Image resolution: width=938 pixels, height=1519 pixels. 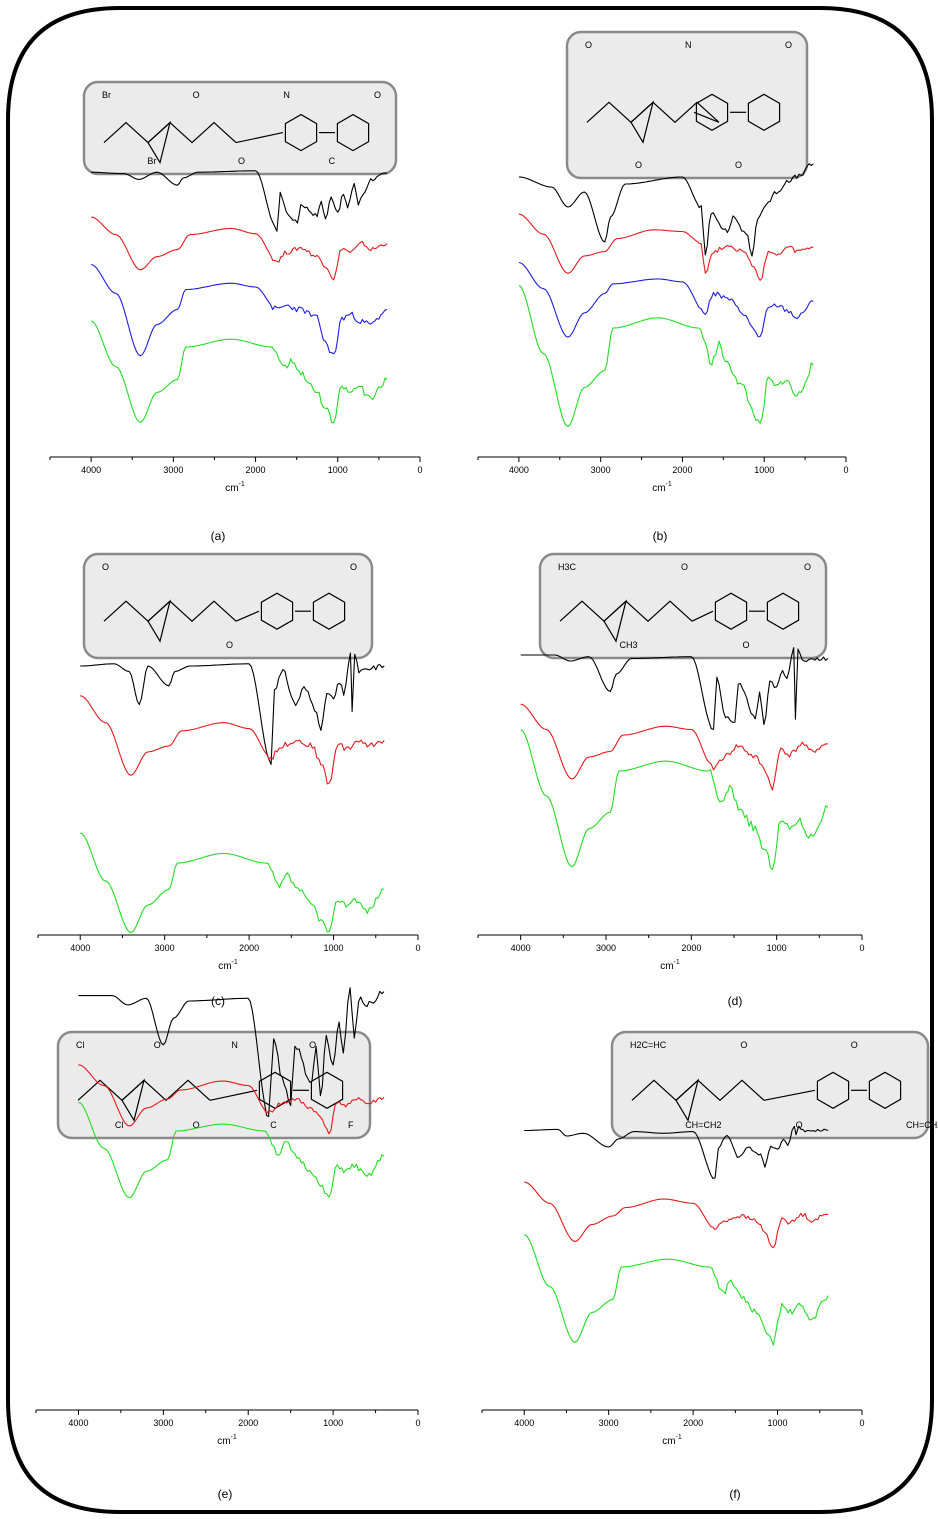 What do you see at coordinates (922, 1125) in the screenshot?
I see `structure-atom-label: CH=CH2` at bounding box center [922, 1125].